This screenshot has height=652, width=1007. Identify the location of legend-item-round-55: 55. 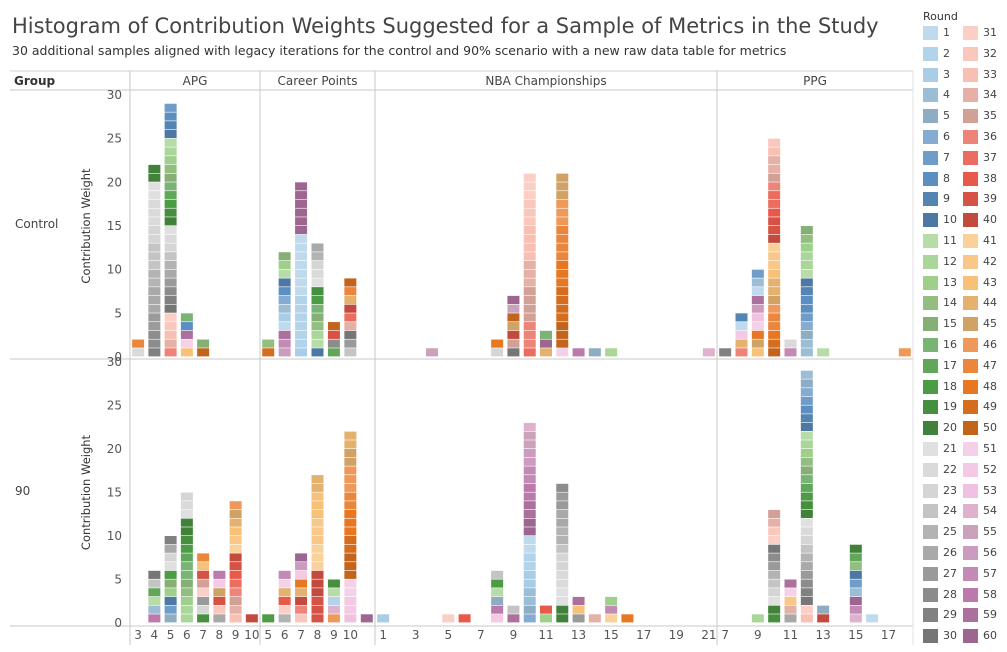
(985, 531).